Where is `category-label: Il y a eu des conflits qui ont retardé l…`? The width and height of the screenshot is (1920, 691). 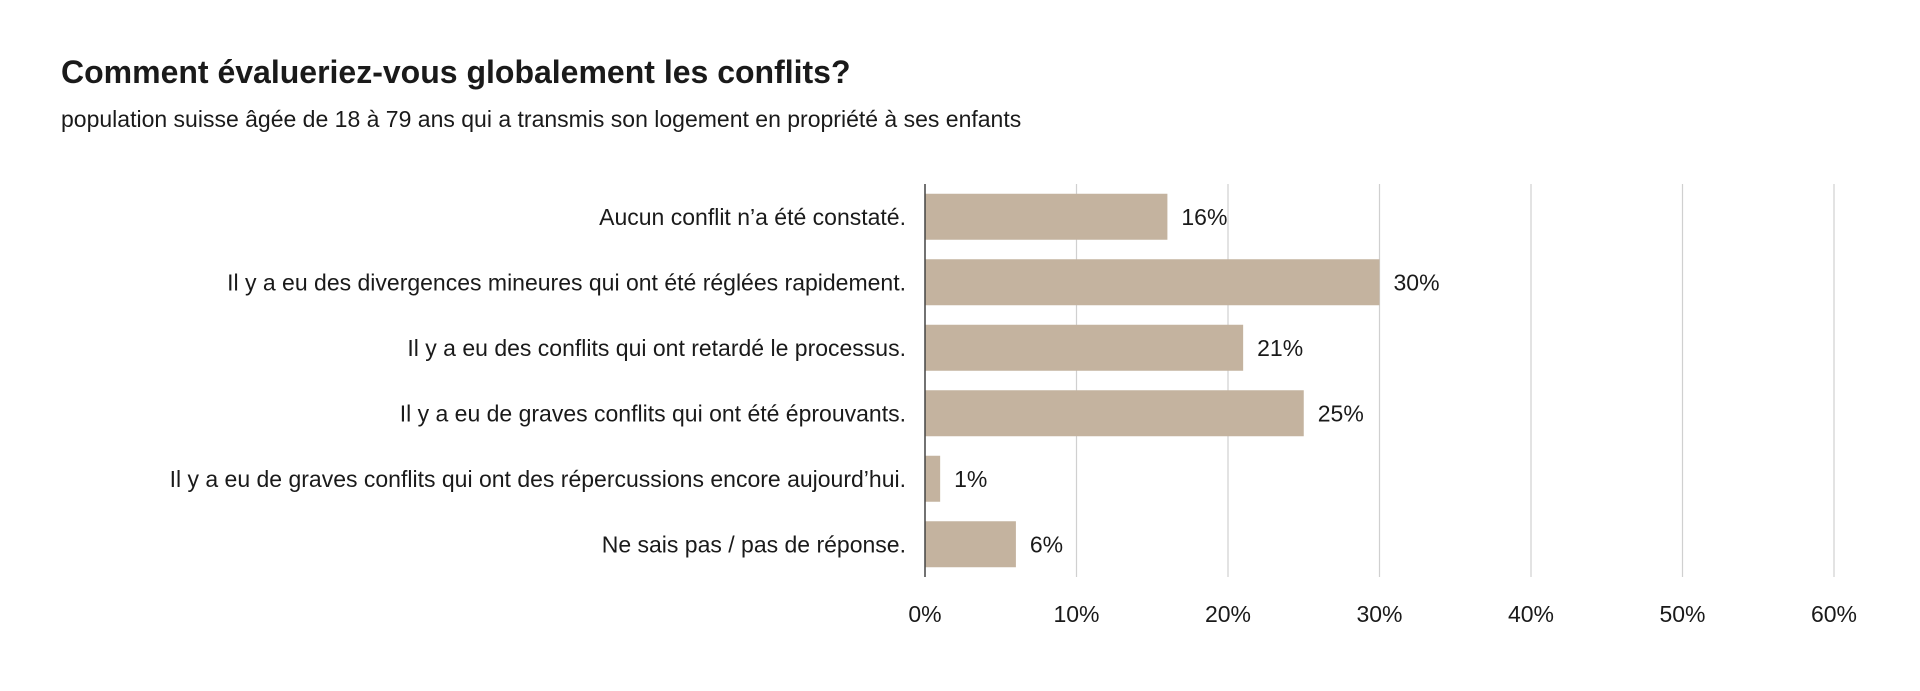
category-label: Il y a eu des conflits qui ont retardé l… is located at coordinates (656, 348).